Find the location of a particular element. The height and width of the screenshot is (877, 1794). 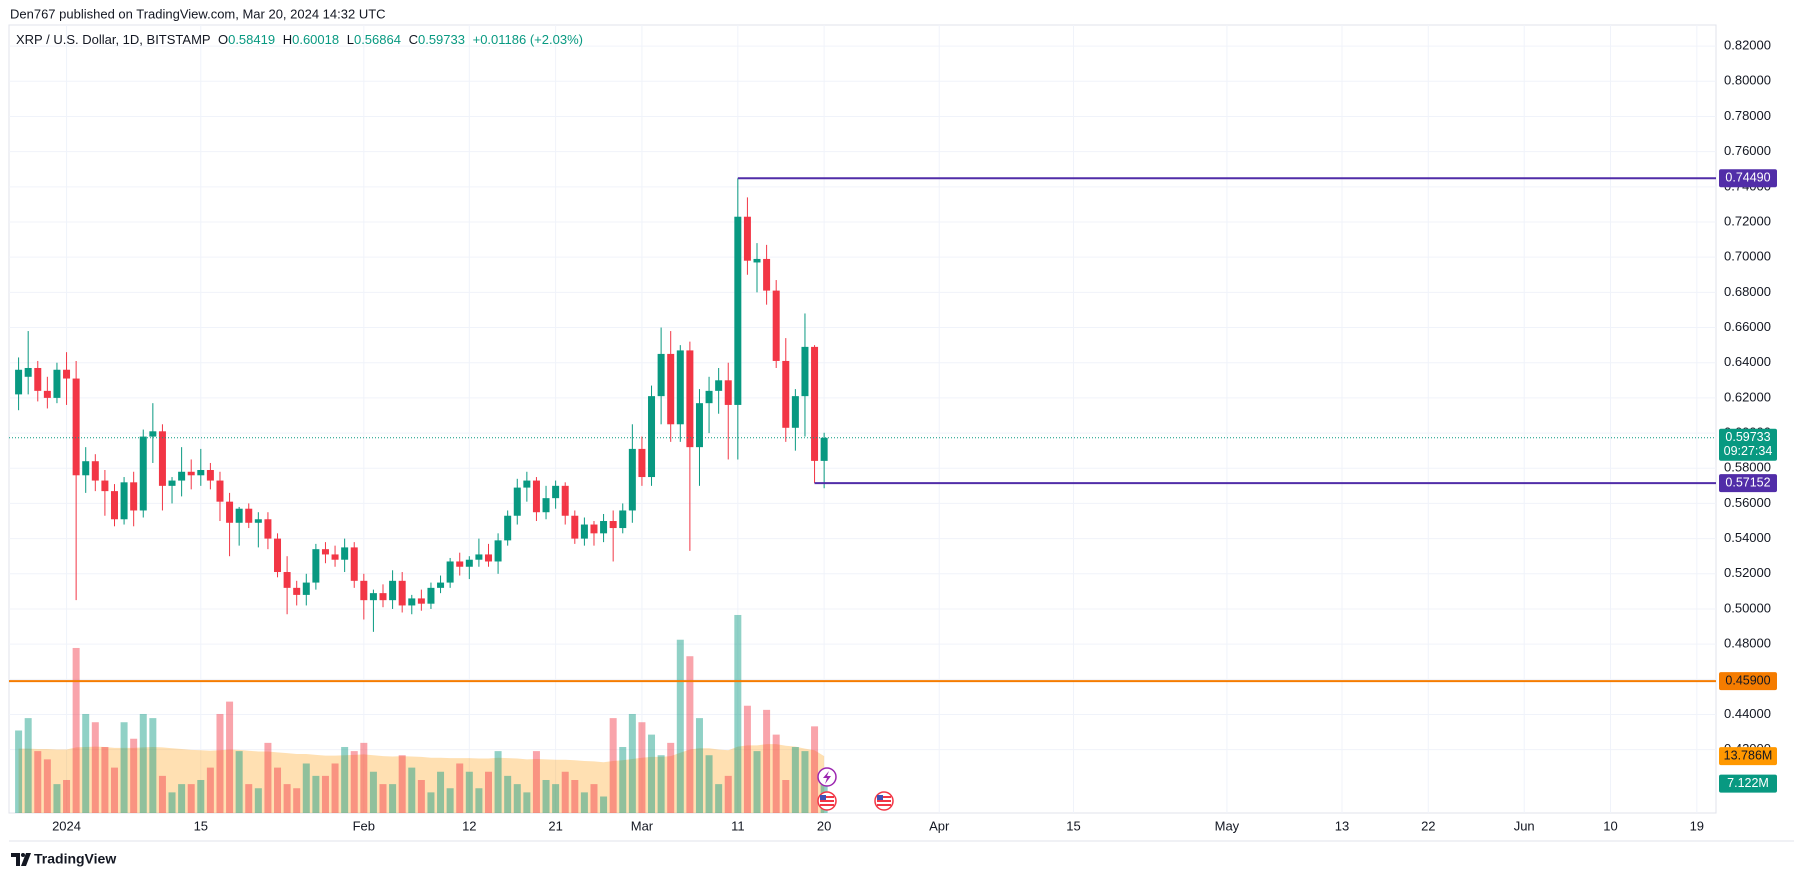

event-icons is located at coordinates (855, 789).